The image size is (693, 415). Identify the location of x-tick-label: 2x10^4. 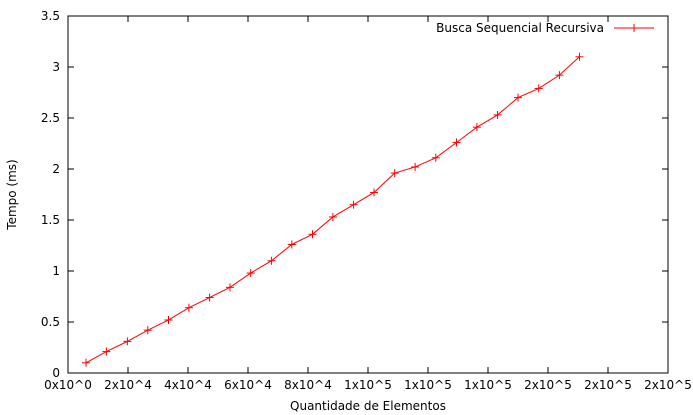
(128, 385).